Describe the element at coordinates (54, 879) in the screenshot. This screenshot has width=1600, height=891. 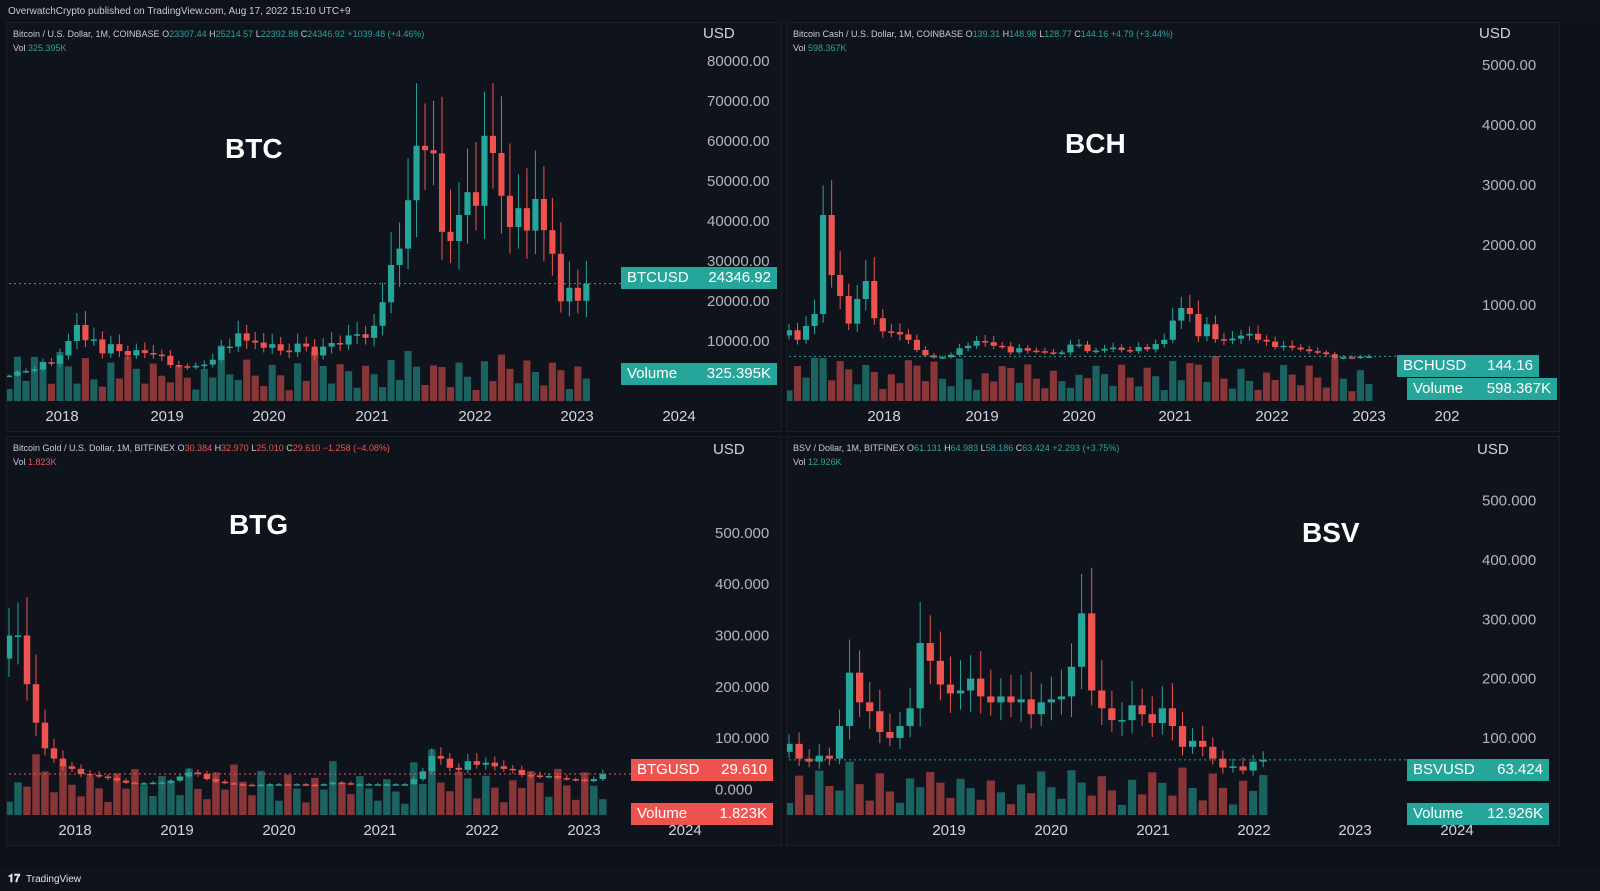
I see `footer-brand: TradingView` at that location.